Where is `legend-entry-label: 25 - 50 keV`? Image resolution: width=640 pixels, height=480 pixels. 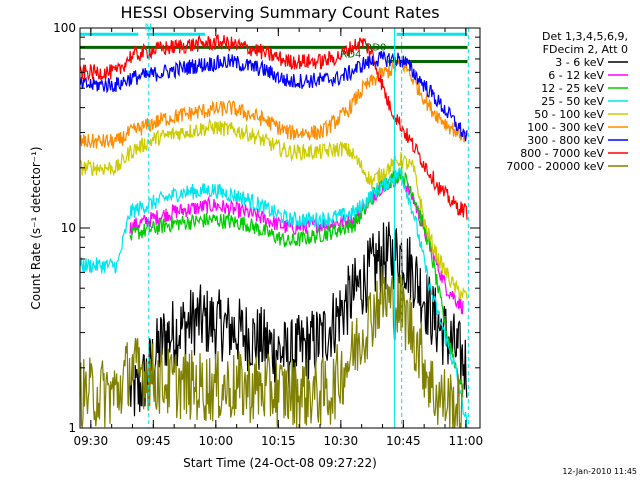 legend-entry-label: 25 - 50 keV is located at coordinates (572, 101).